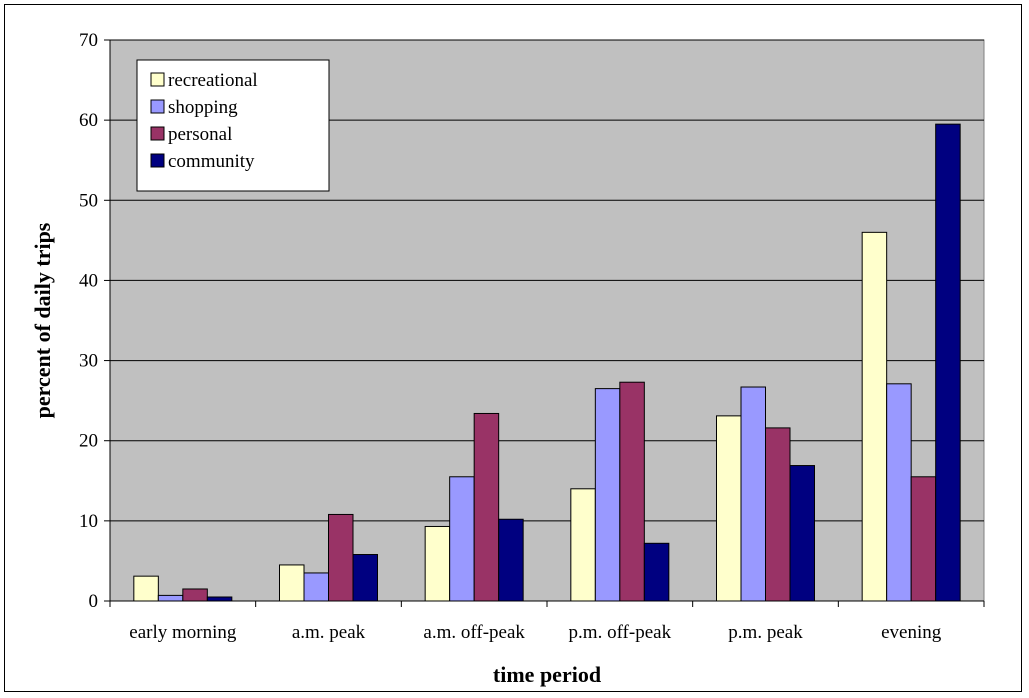  I want to click on y-tick-label: 30, so click(88, 361).